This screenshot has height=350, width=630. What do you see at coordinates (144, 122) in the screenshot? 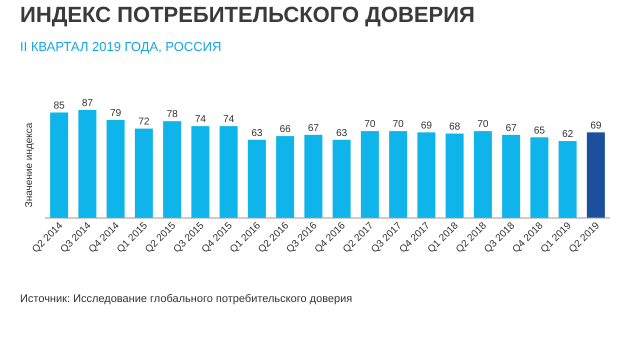
I see `data-label: 72` at bounding box center [144, 122].